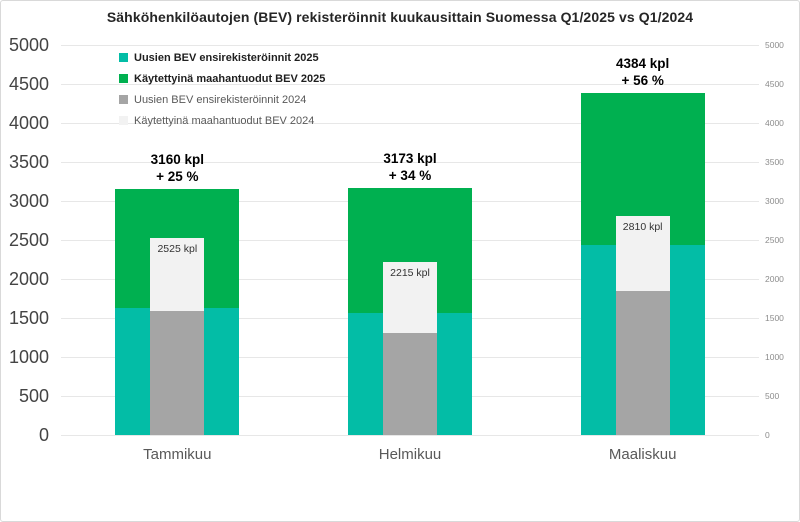 The height and width of the screenshot is (522, 800). Describe the element at coordinates (642, 454) in the screenshot. I see `x-axis-category-label: Maaliskuu` at that location.